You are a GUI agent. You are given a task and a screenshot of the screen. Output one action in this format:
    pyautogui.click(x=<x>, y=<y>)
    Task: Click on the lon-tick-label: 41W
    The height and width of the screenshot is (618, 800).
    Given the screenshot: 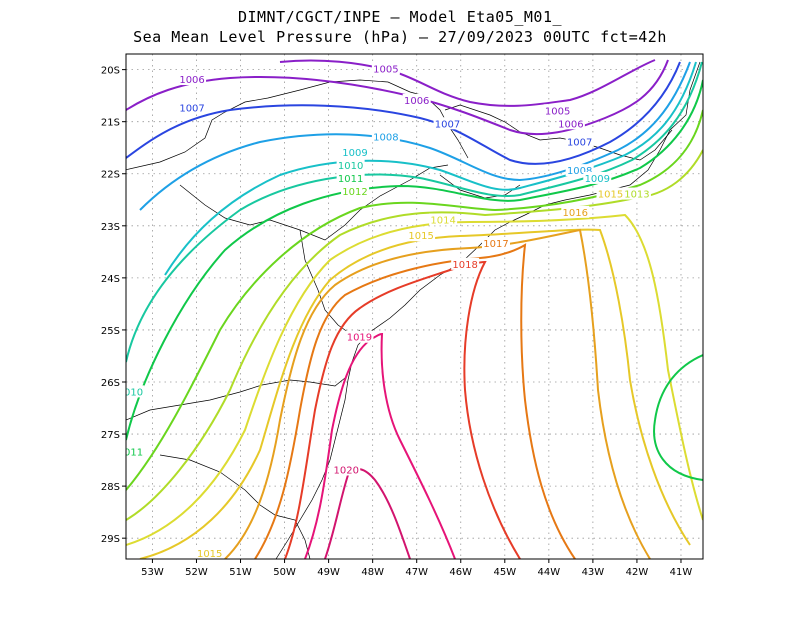 What is the action you would take?
    pyautogui.click(x=681, y=572)
    